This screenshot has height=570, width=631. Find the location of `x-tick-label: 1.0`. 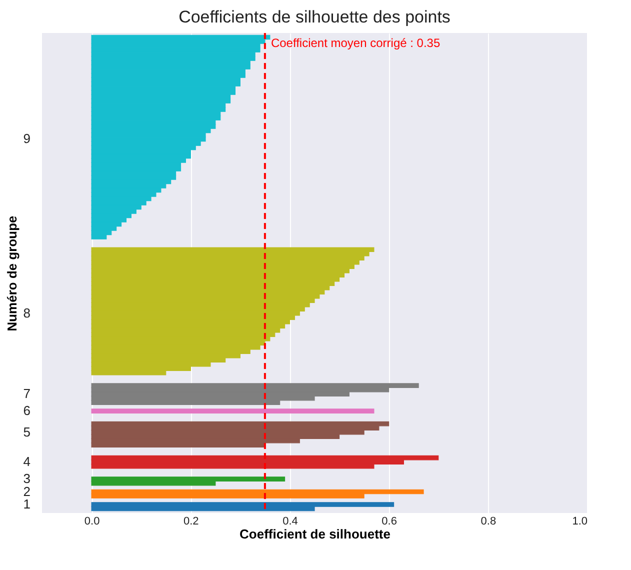

x-tick-label: 1.0 is located at coordinates (580, 522).